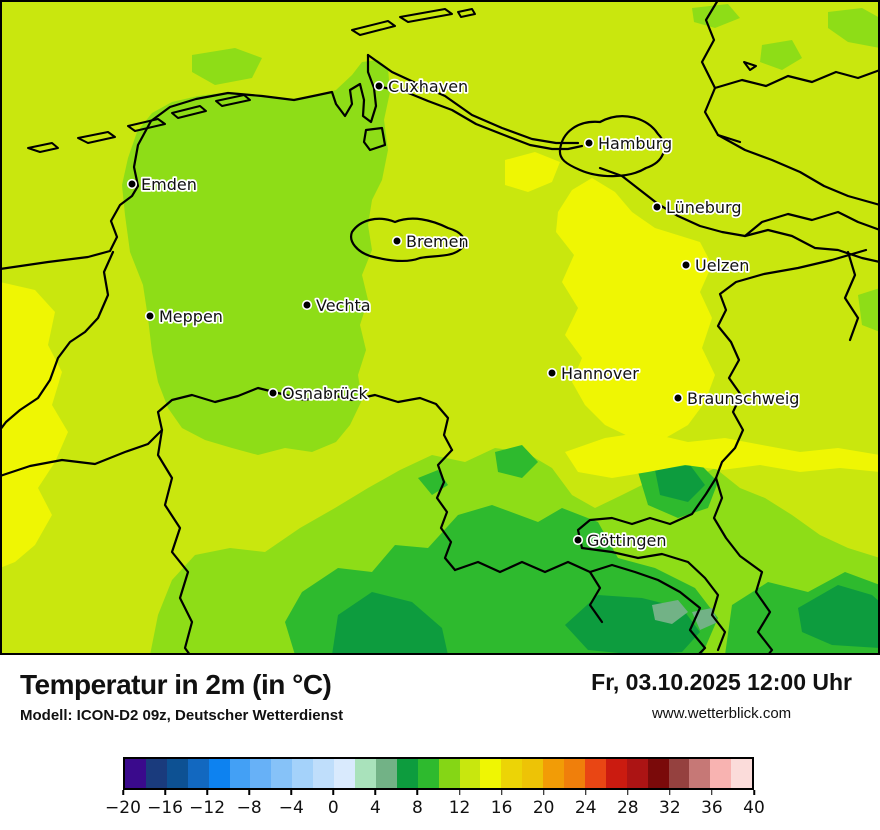 Image resolution: width=880 pixels, height=830 pixels. Describe the element at coordinates (596, 597) in the screenshot. I see `border-south-branch` at that location.